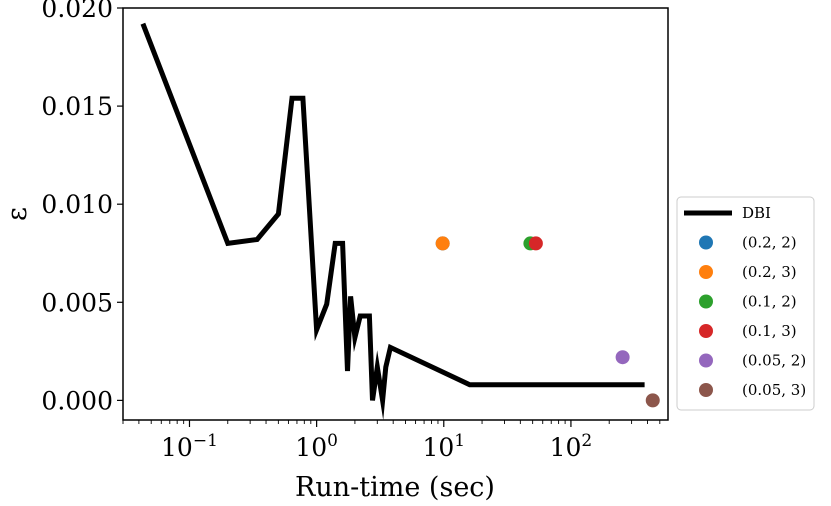  I want to click on x-axis-title: Run-time (sec), so click(395, 487).